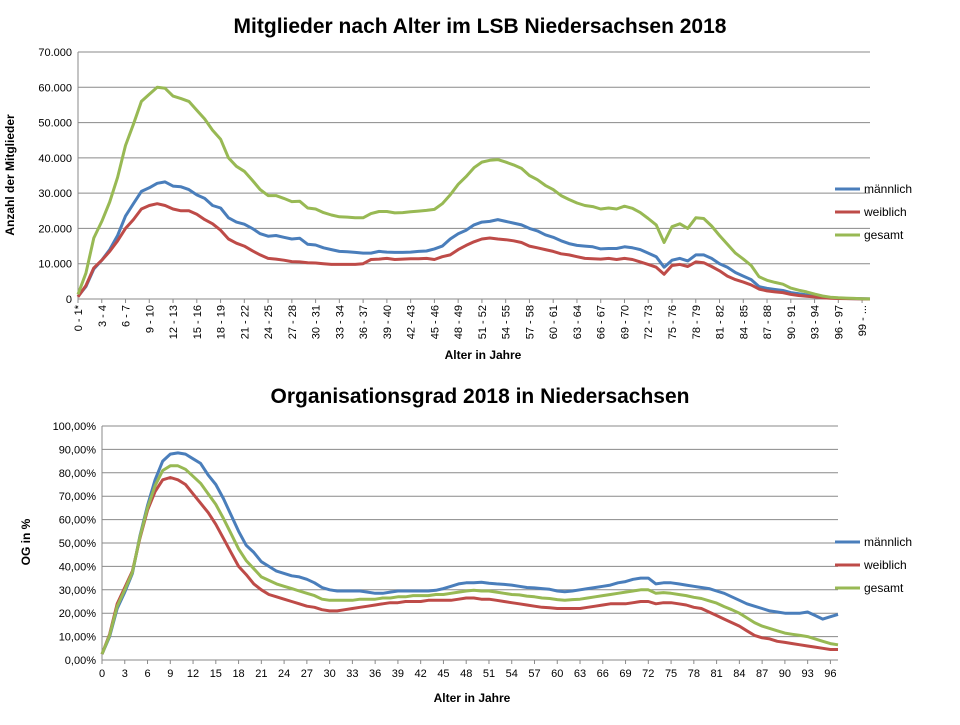 The height and width of the screenshot is (725, 960). Describe the element at coordinates (55, 124) in the screenshot. I see `y-tick-label: 50.000` at that location.